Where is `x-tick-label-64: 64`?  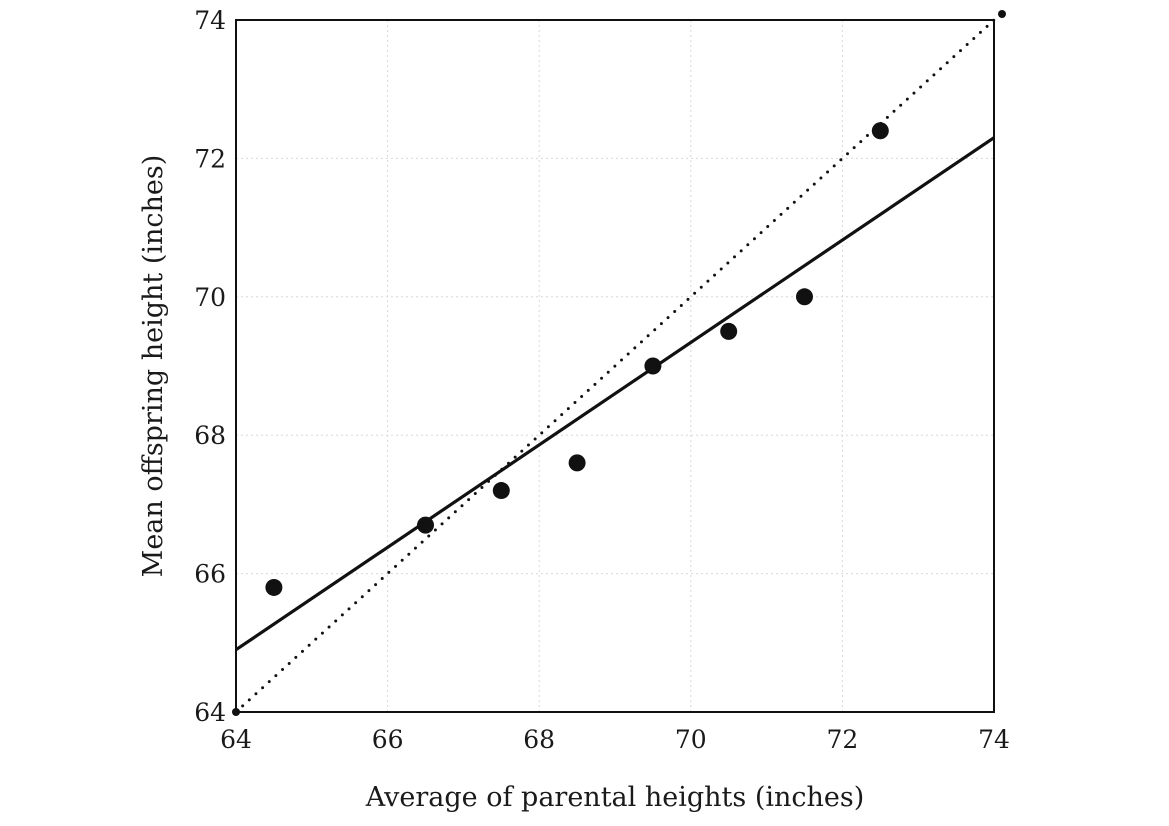
x-tick-label-64: 64 is located at coordinates (236, 739).